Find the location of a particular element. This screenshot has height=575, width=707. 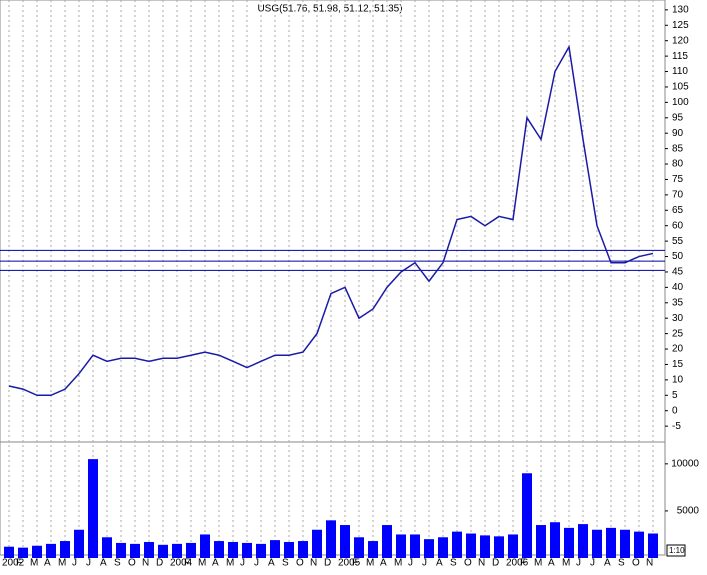

chart-title: USG(51.76, 51.98, 51.12, 51.35) is located at coordinates (329, 9).